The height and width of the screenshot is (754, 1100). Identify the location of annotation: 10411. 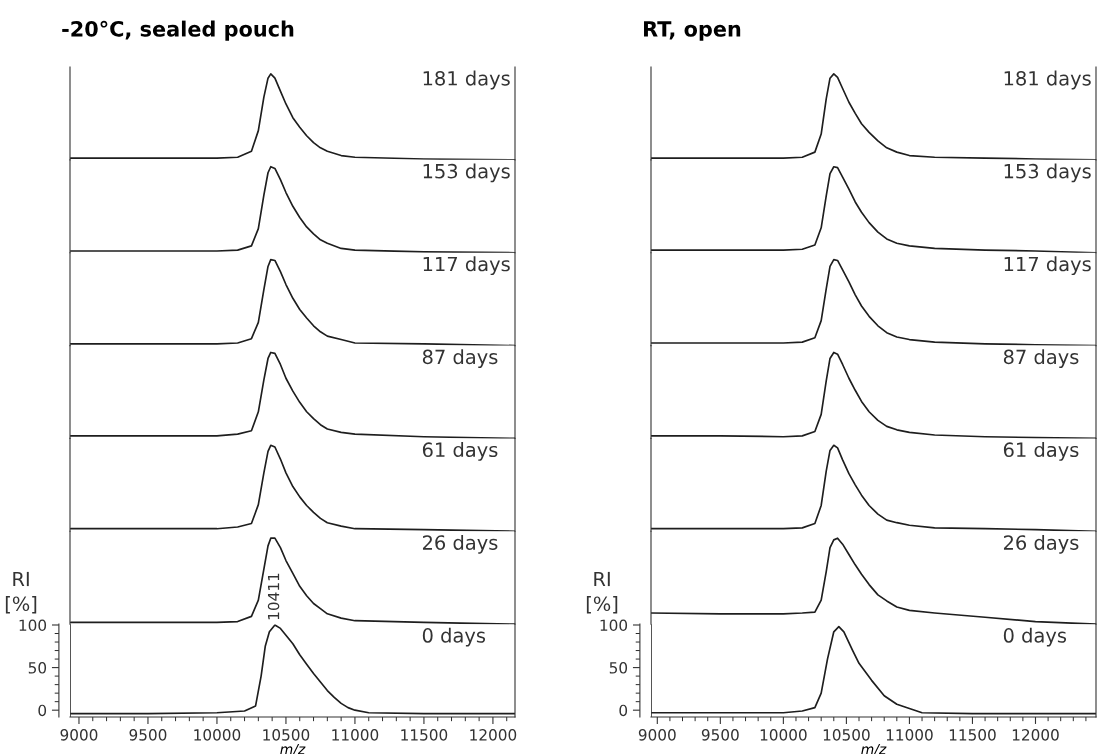
(273, 596).